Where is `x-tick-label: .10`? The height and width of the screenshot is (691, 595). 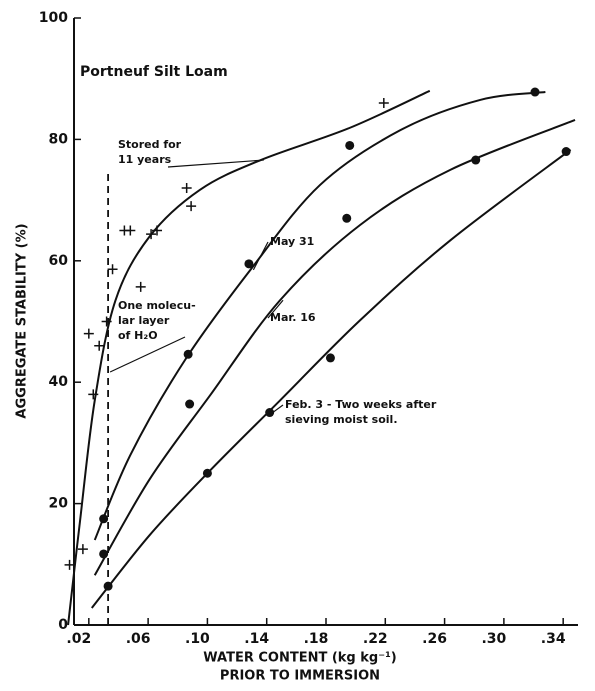
x-tick-label: .10 is located at coordinates (197, 639).